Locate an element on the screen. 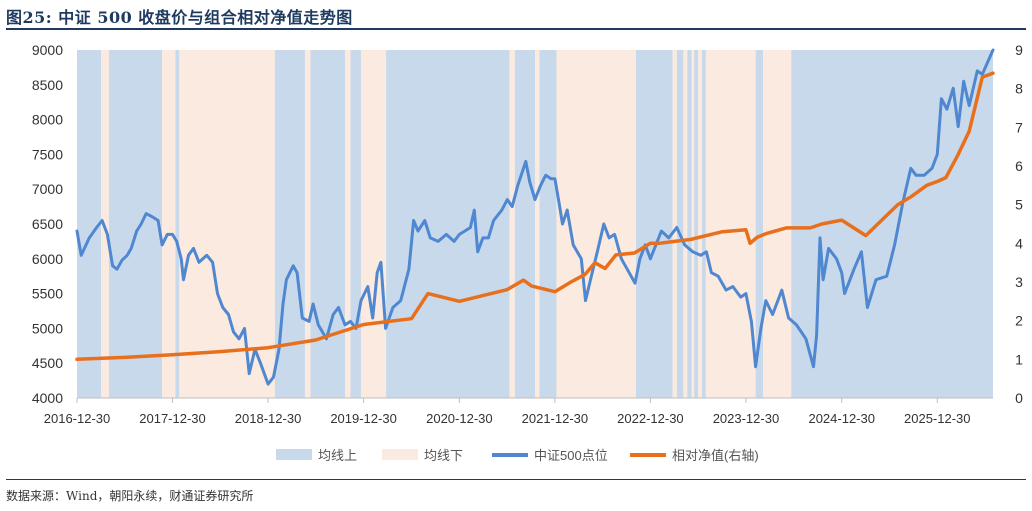  x-tick-label: 2017-12-30 is located at coordinates (172, 418).